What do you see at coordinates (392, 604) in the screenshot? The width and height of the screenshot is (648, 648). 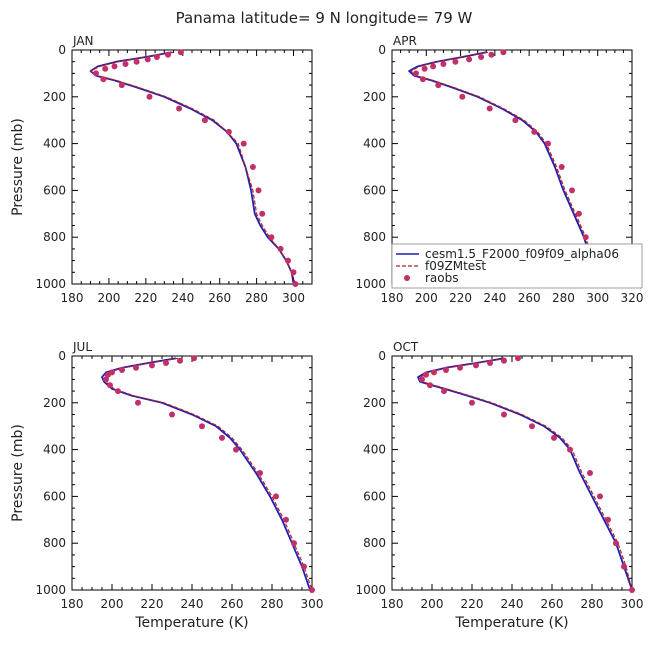 I see `x-tick-label: 180` at bounding box center [392, 604].